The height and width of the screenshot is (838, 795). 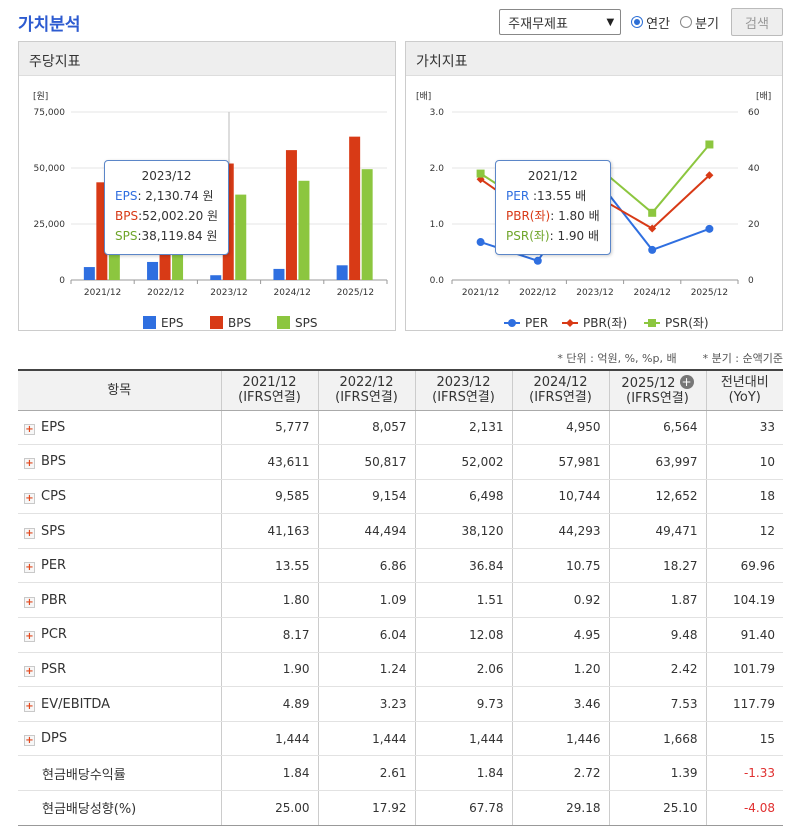 What do you see at coordinates (120, 428) in the screenshot?
I see `row-label: + EPS` at bounding box center [120, 428].